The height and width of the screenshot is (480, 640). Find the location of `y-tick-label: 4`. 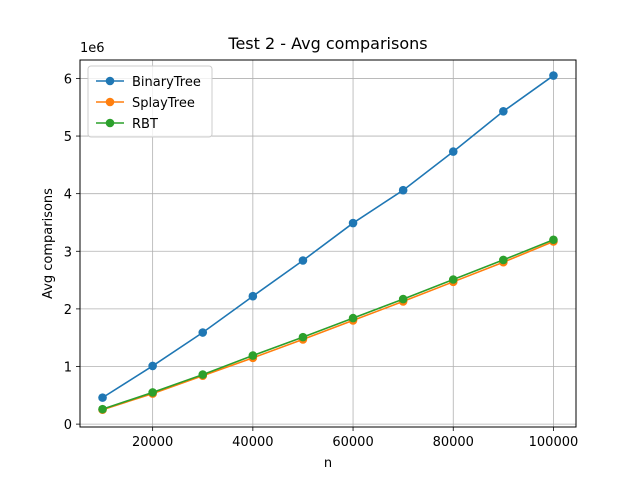

y-tick-label: 4 is located at coordinates (68, 195).